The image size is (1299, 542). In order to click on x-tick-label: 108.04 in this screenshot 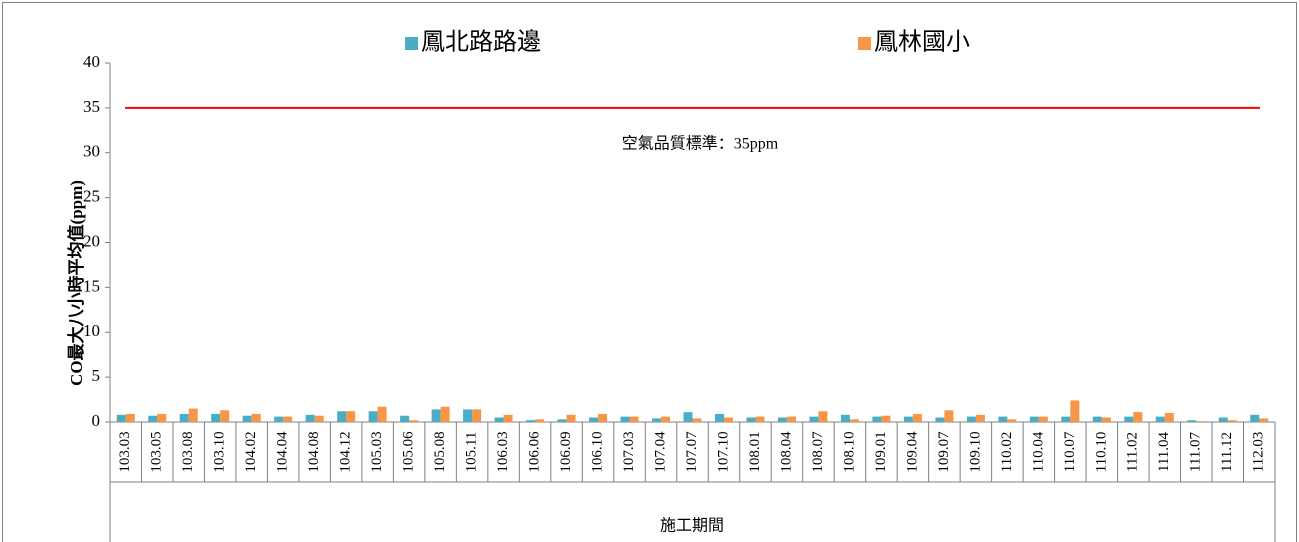, I will do `click(786, 452)`.